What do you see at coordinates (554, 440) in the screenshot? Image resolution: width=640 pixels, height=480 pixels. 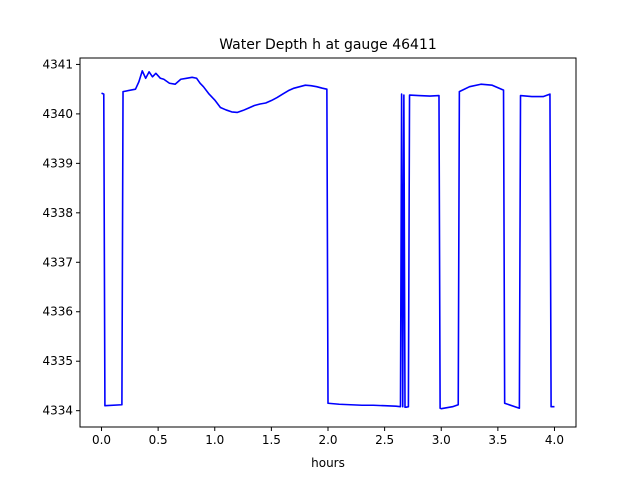 I see `x-tick-label: 4.0` at bounding box center [554, 440].